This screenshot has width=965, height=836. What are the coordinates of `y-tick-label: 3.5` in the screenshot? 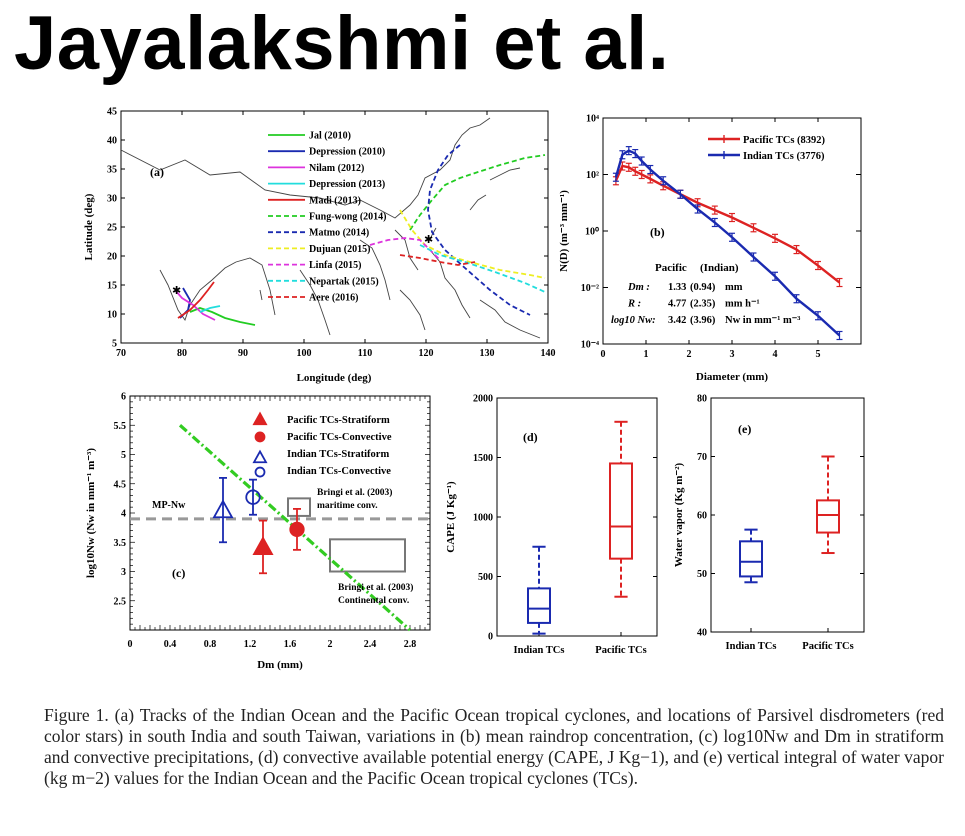 It's located at (120, 543).